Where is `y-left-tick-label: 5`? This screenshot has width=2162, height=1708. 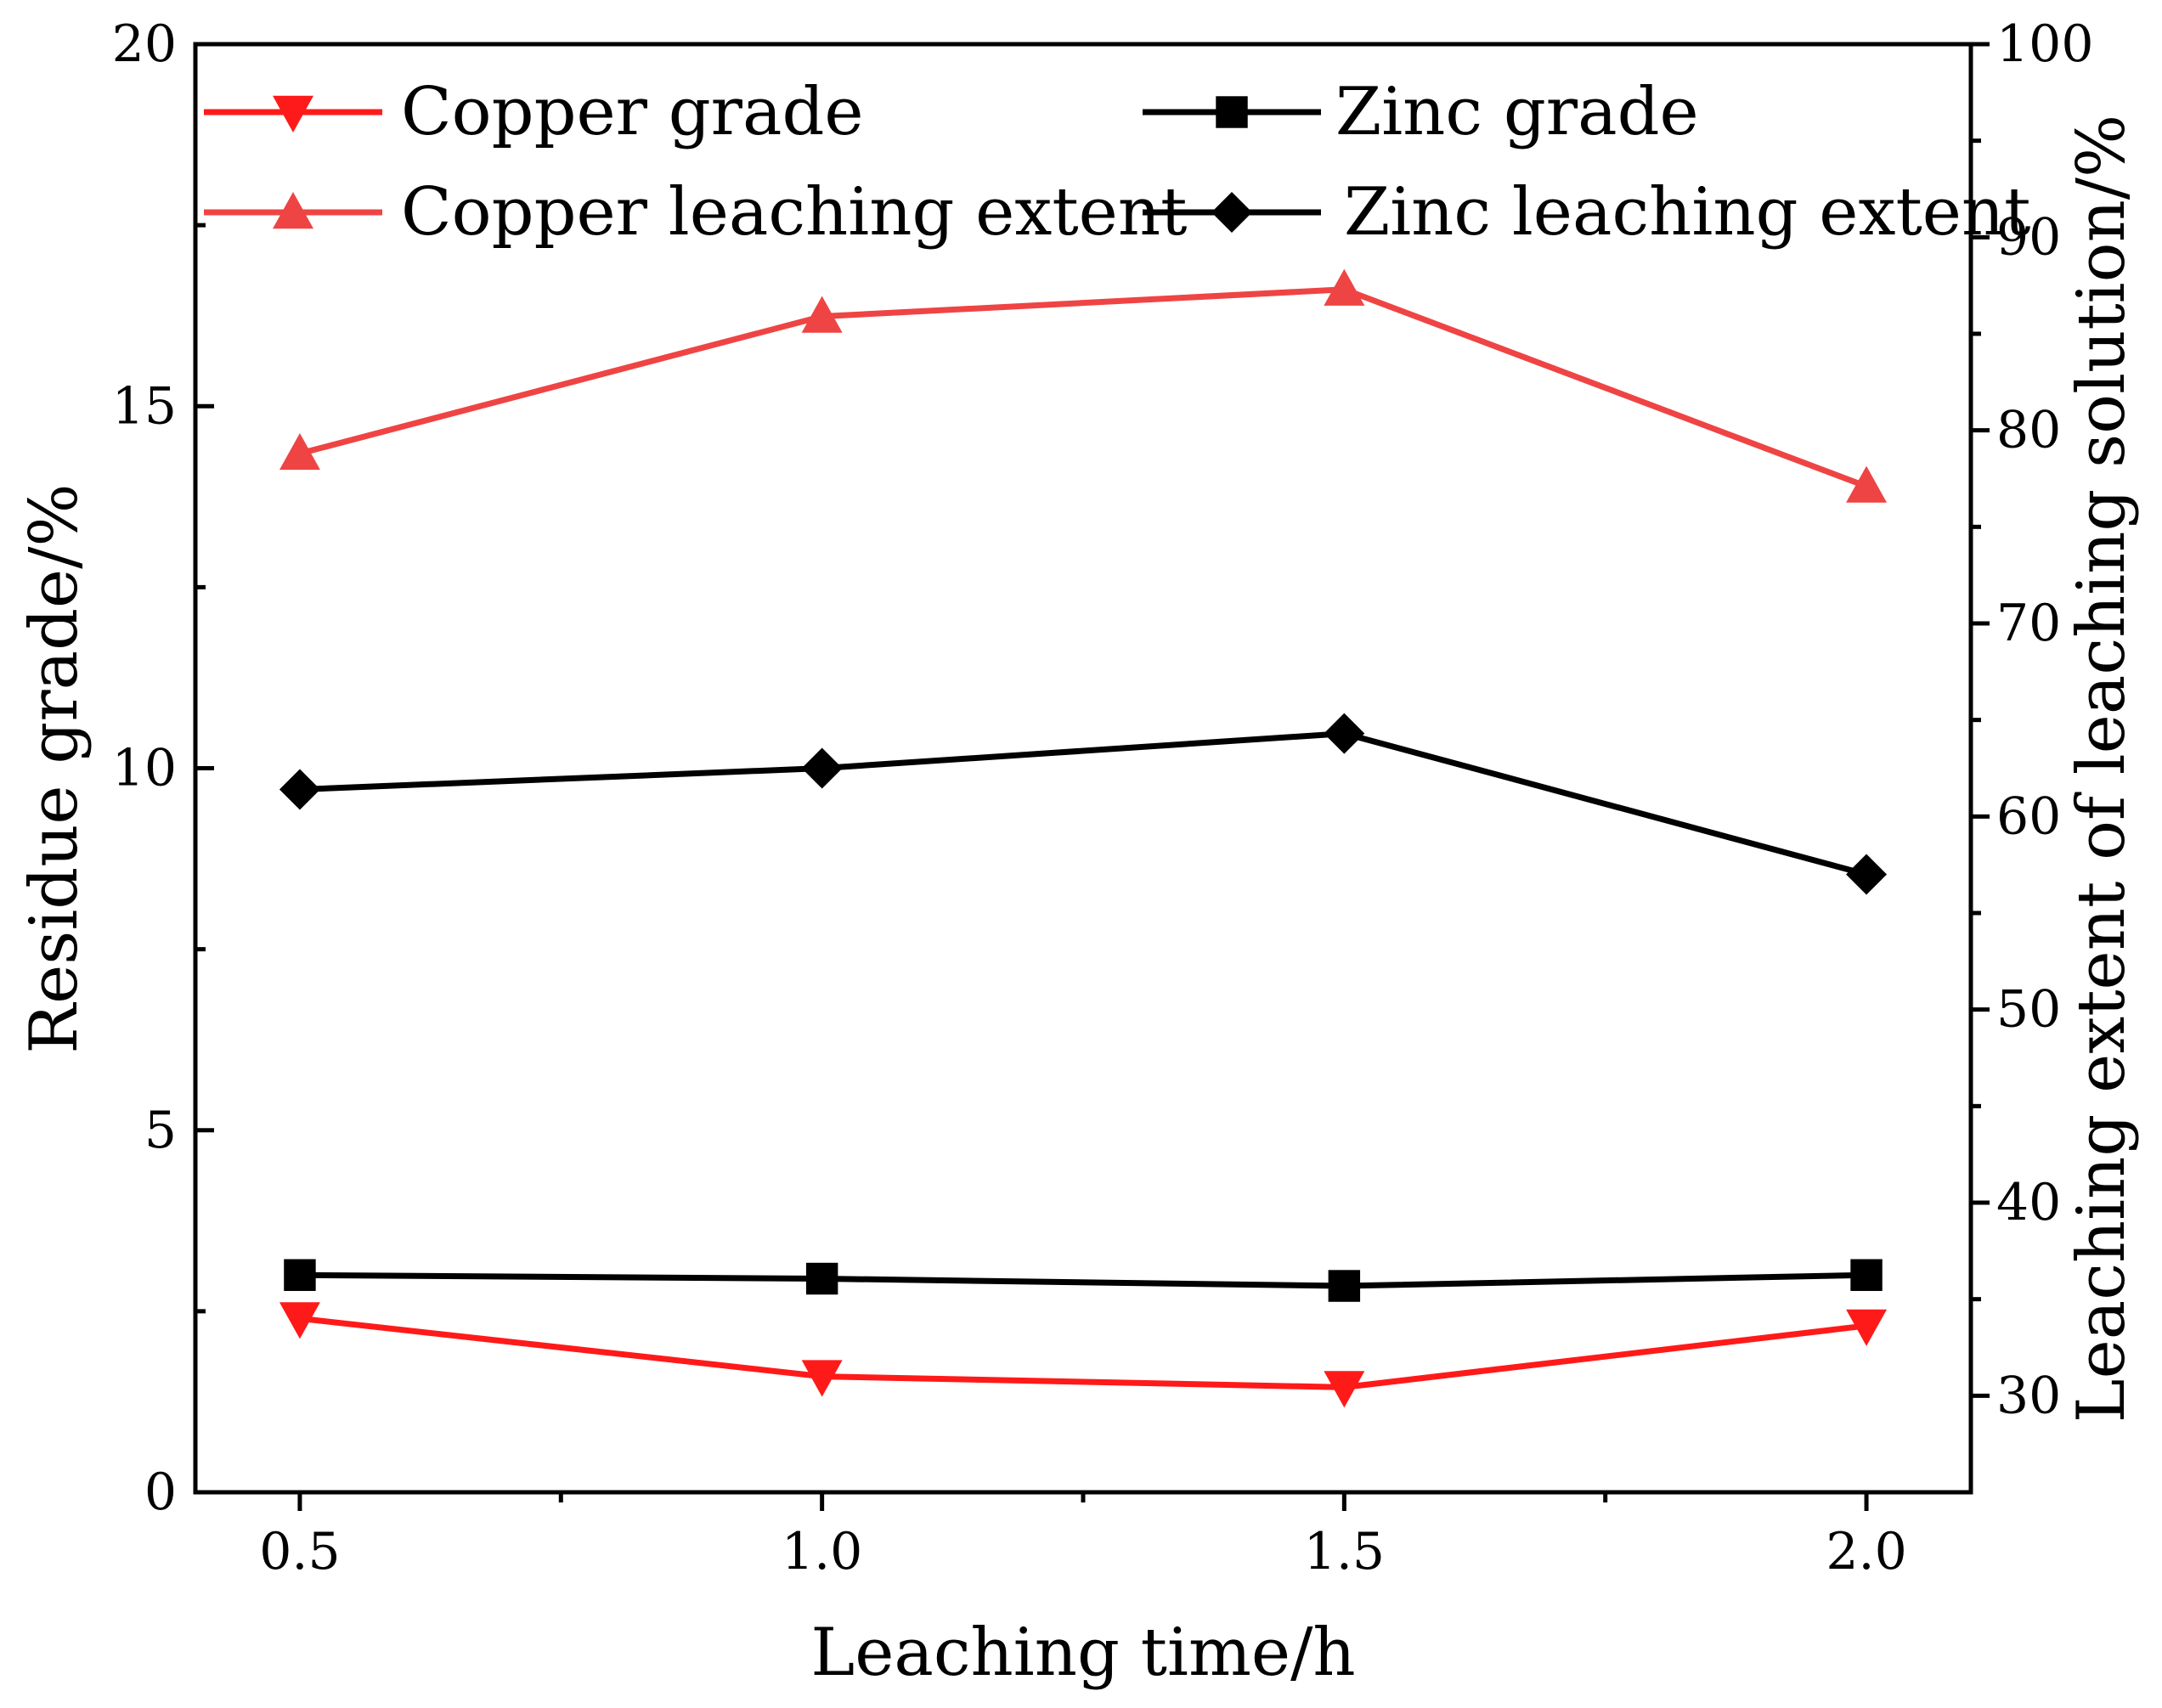 y-left-tick-label: 5 is located at coordinates (161, 1130).